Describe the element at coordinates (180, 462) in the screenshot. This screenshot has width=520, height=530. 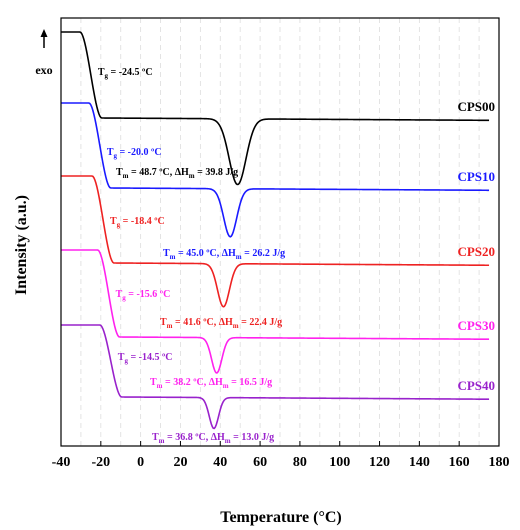
I see `x-tick-label: 20` at that location.